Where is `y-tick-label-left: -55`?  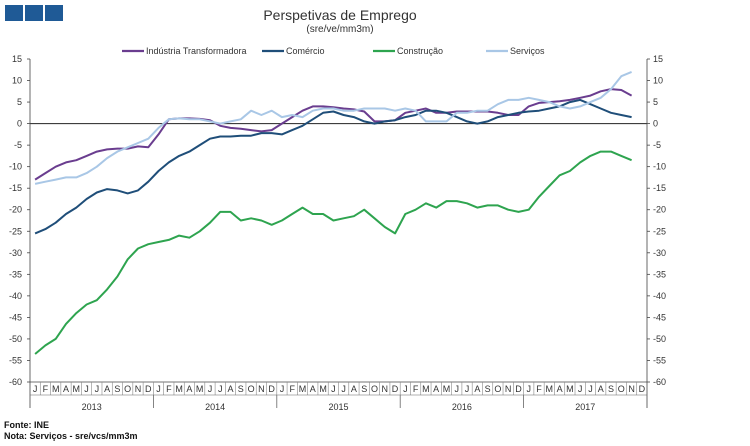
y-tick-label-left: -55 is located at coordinates (15, 360).